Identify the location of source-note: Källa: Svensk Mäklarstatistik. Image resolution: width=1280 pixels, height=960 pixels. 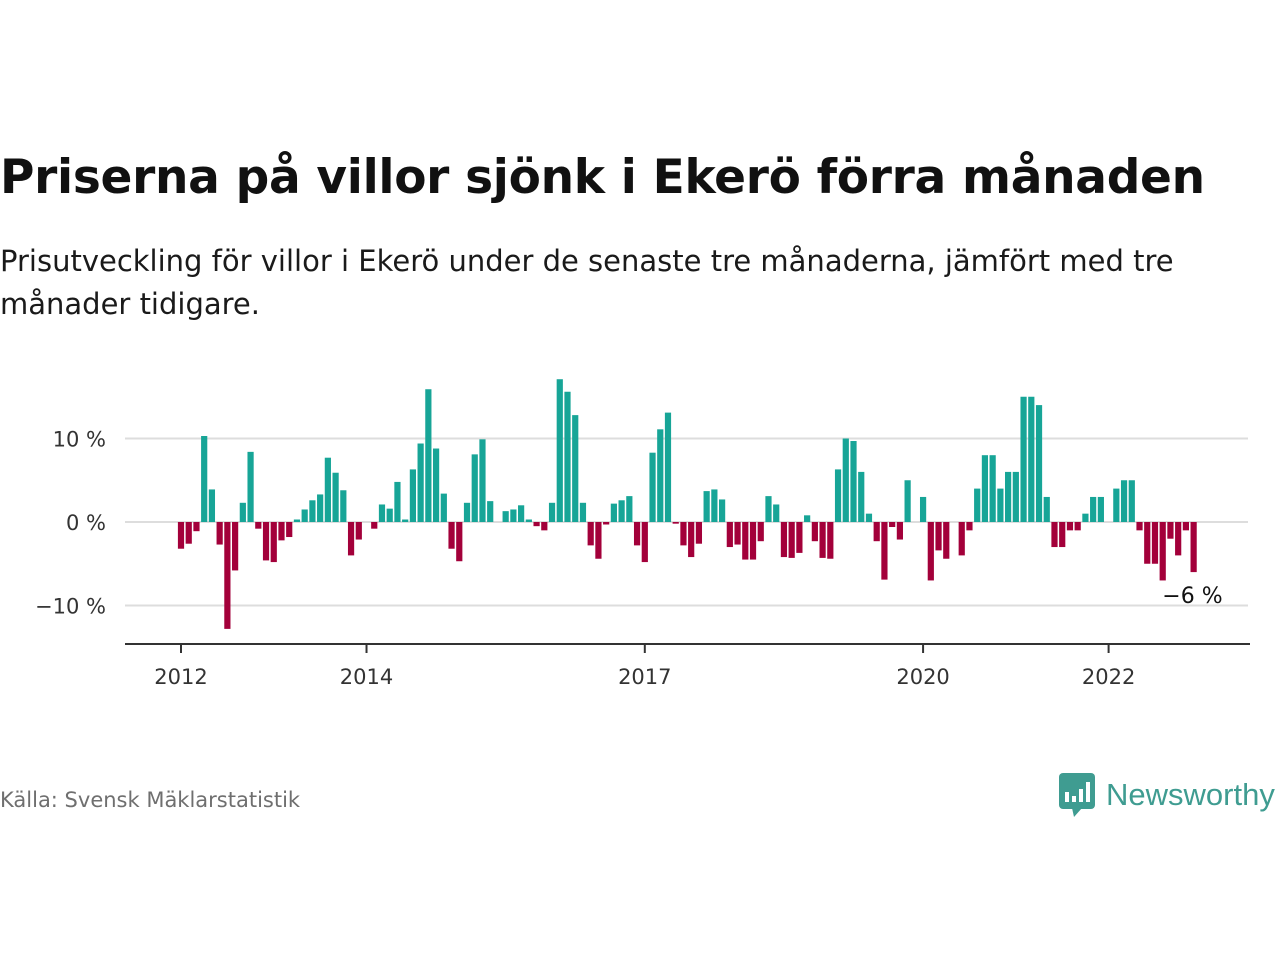
(150, 800).